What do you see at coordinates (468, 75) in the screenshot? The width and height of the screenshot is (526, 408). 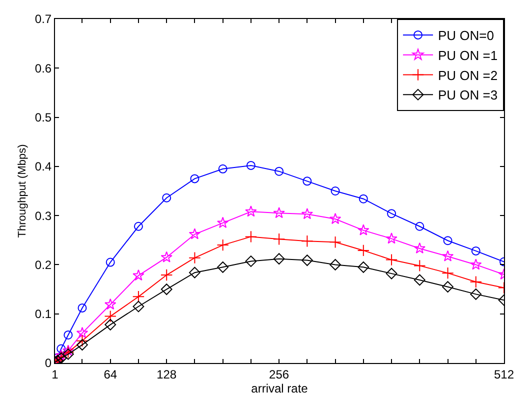 I see `legend-label: PU ON =2` at bounding box center [468, 75].